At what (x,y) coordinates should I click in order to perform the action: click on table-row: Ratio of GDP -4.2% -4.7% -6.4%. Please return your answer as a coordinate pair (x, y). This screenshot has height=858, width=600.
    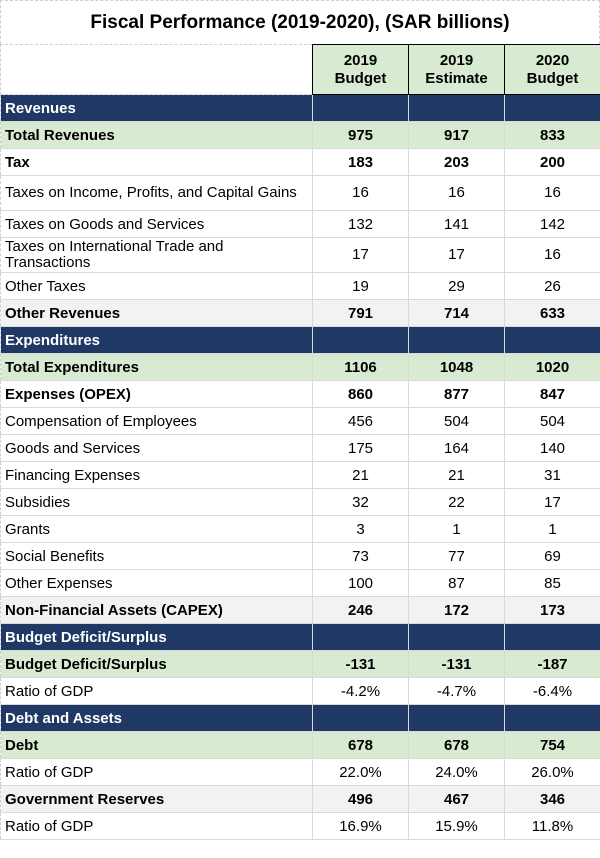
    Looking at the image, I should click on (300, 691).